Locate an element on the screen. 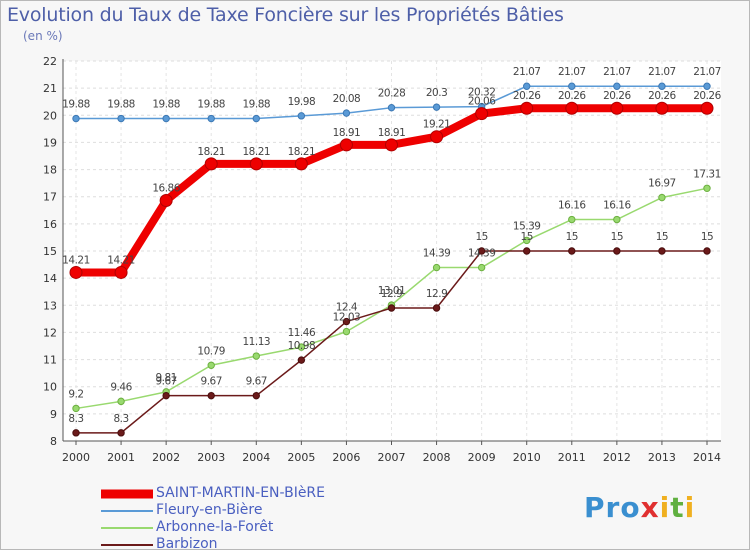  legend-item-fleury: Fleury-en-Bière is located at coordinates (251, 510).